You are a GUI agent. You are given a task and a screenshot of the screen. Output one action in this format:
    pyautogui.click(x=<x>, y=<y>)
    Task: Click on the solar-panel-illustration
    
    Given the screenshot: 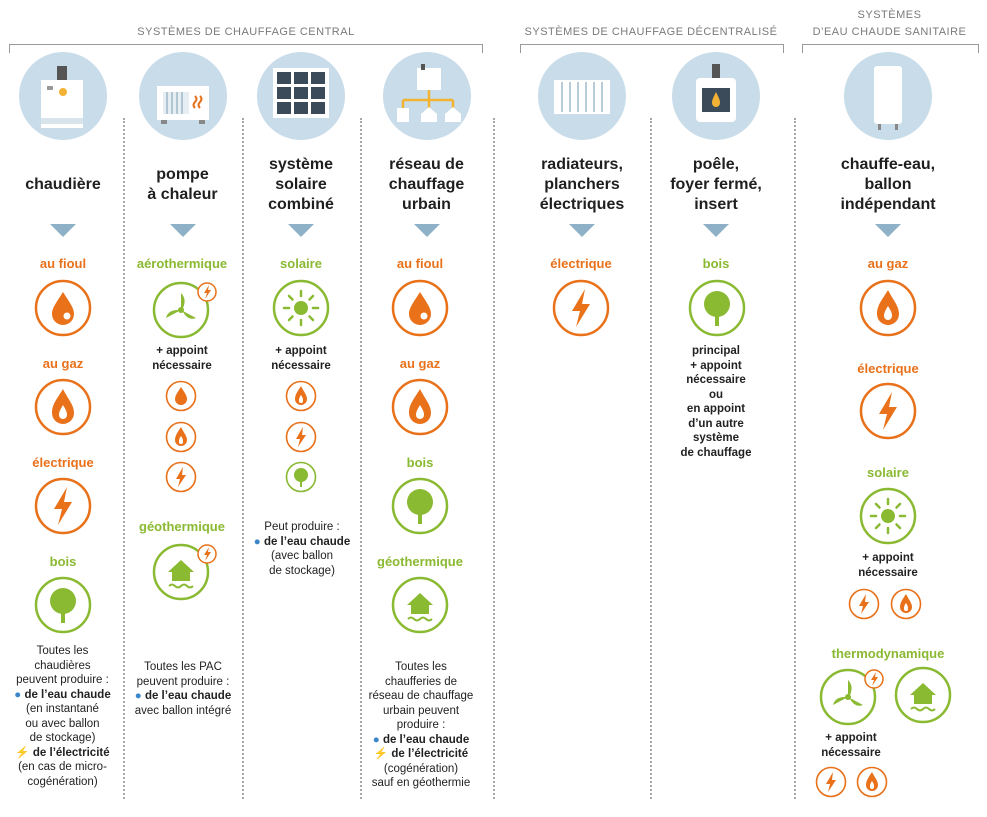 What is the action you would take?
    pyautogui.click(x=301, y=96)
    